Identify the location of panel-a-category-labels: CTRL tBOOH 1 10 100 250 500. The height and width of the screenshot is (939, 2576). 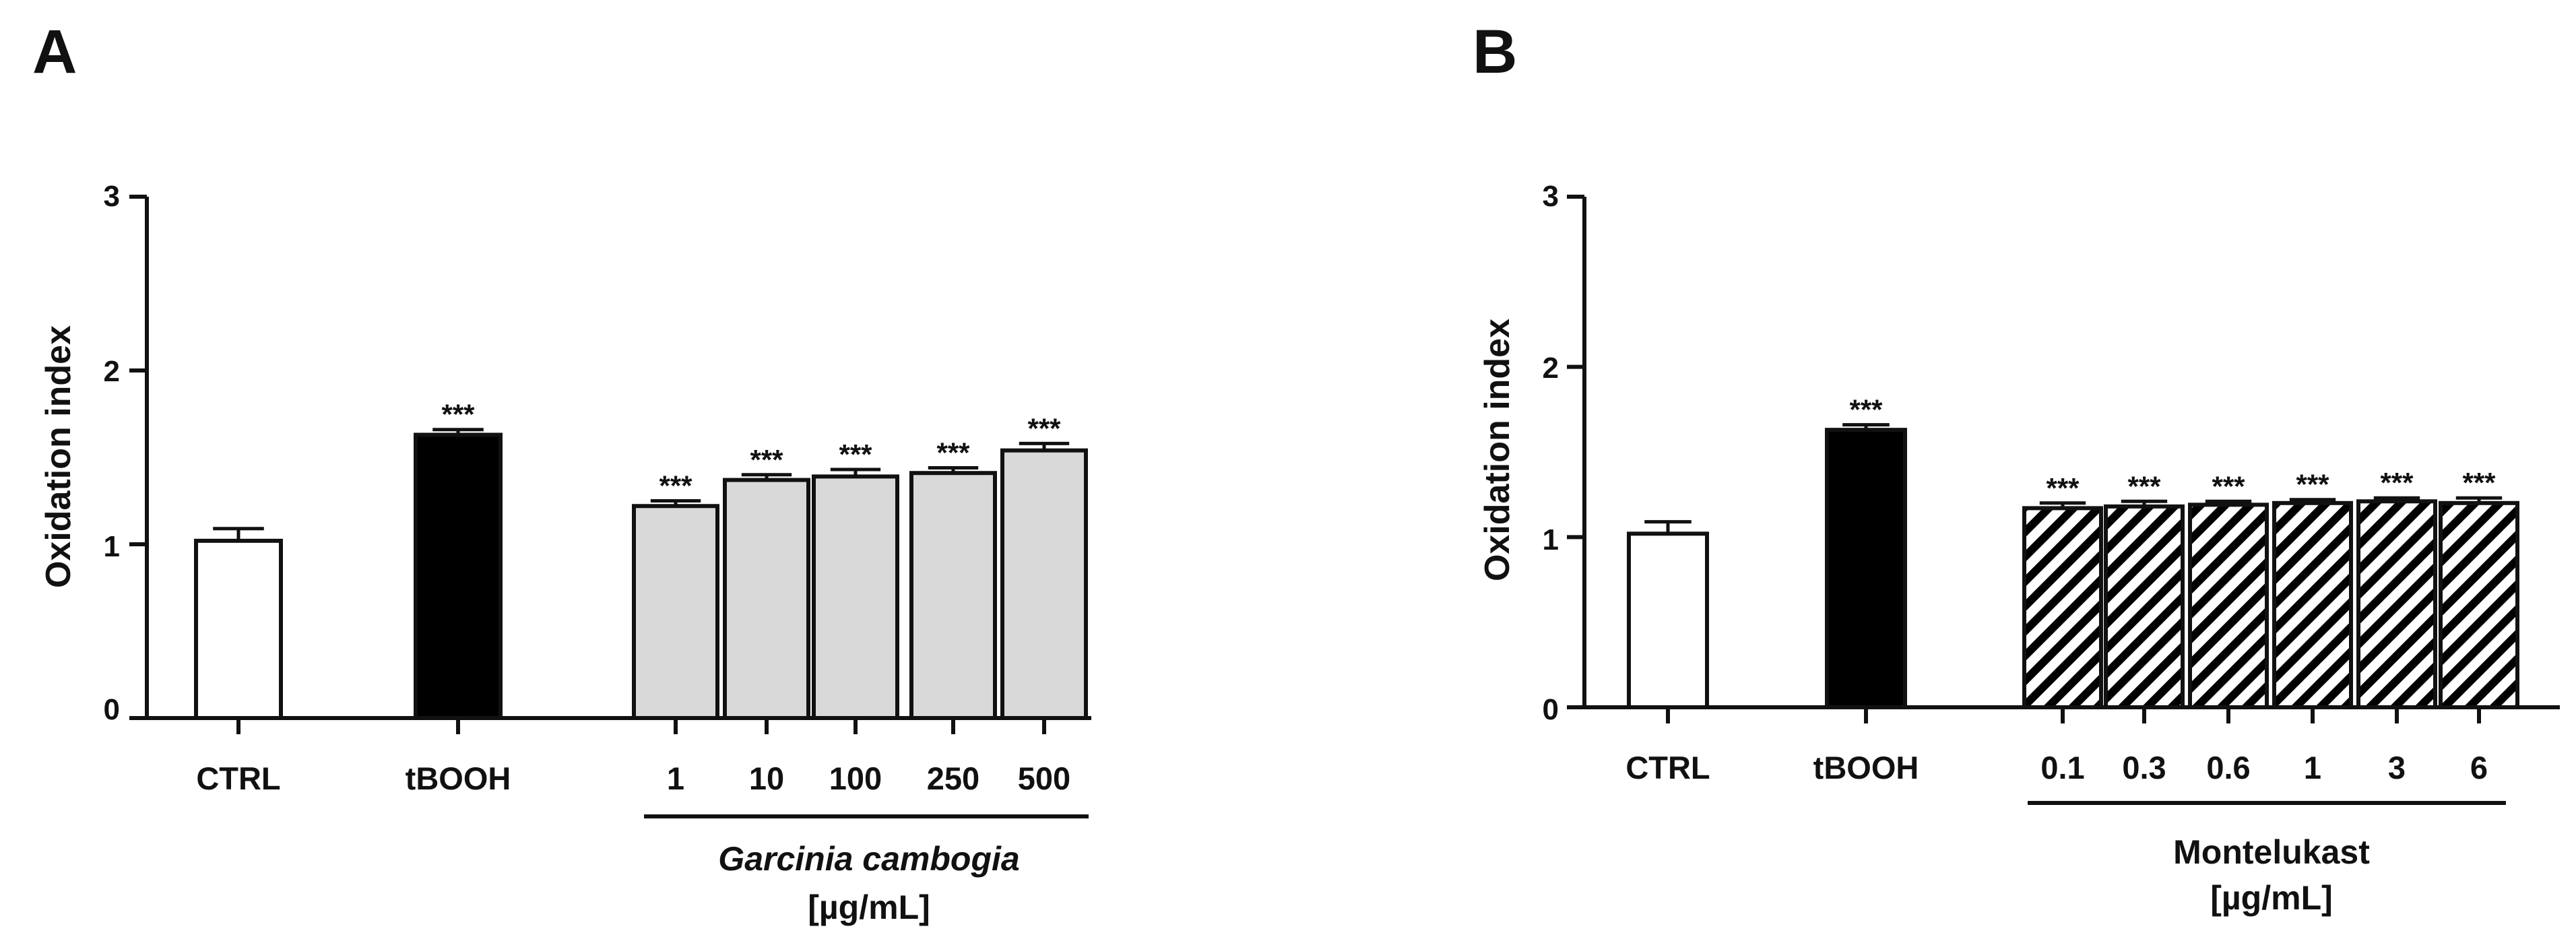
(633, 778).